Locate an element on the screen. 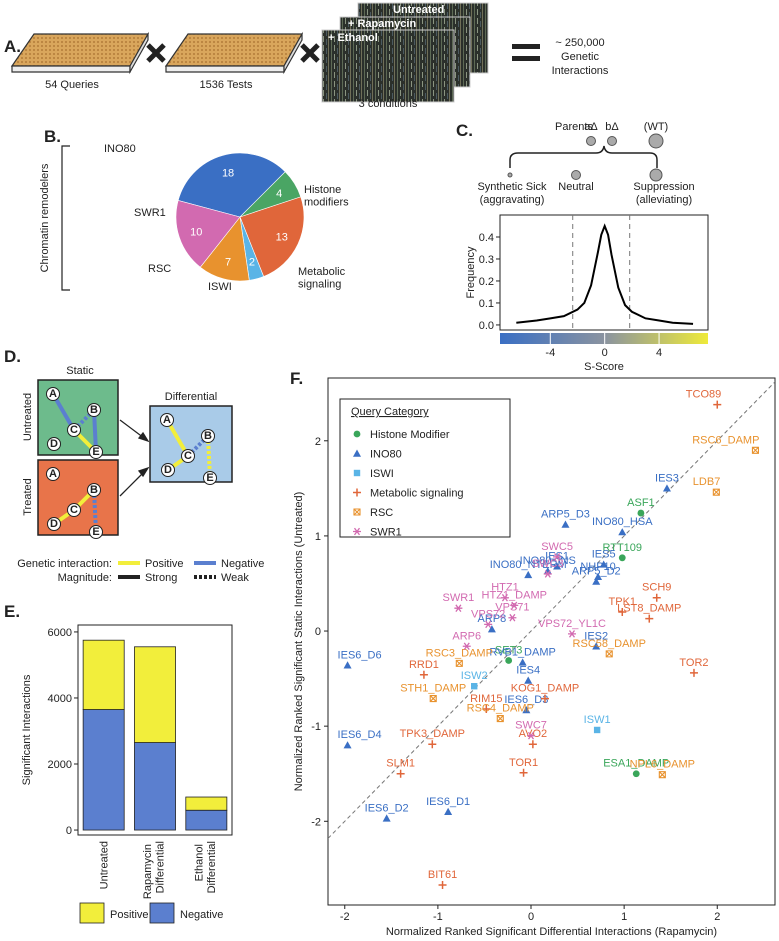 Image resolution: width=779 pixels, height=941 pixels. point-label: IES4 is located at coordinates (528, 671).